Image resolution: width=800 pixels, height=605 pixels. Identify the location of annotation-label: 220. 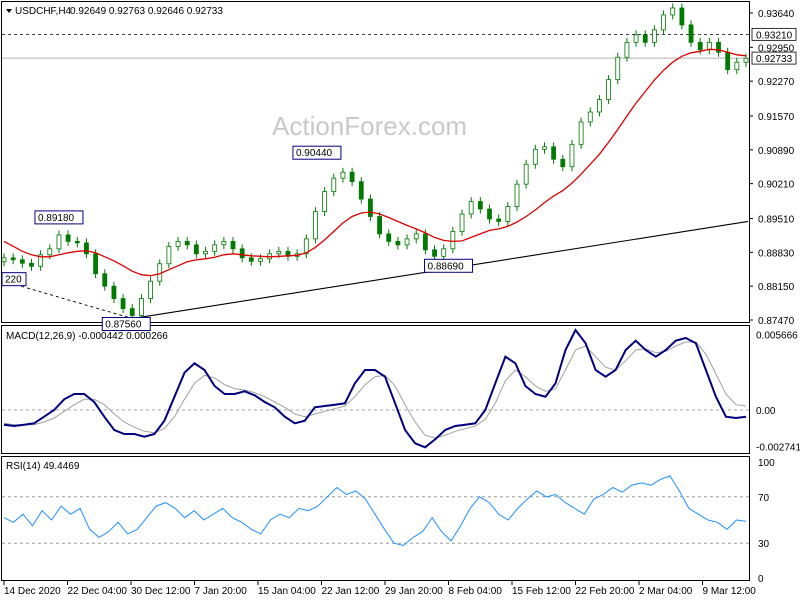
(13, 280).